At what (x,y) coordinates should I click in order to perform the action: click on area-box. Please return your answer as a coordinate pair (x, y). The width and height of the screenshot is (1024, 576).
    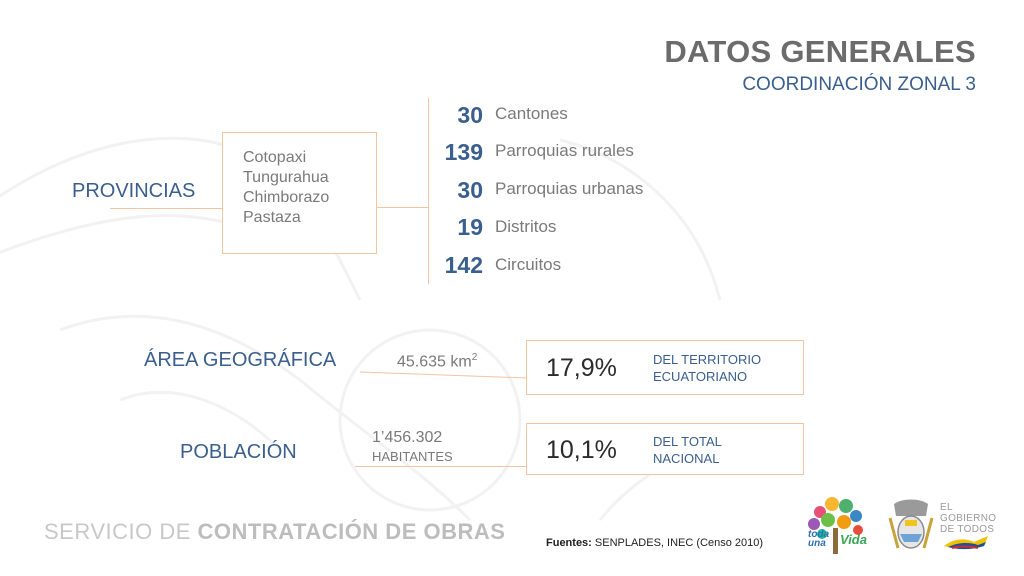
    Looking at the image, I should click on (665, 367).